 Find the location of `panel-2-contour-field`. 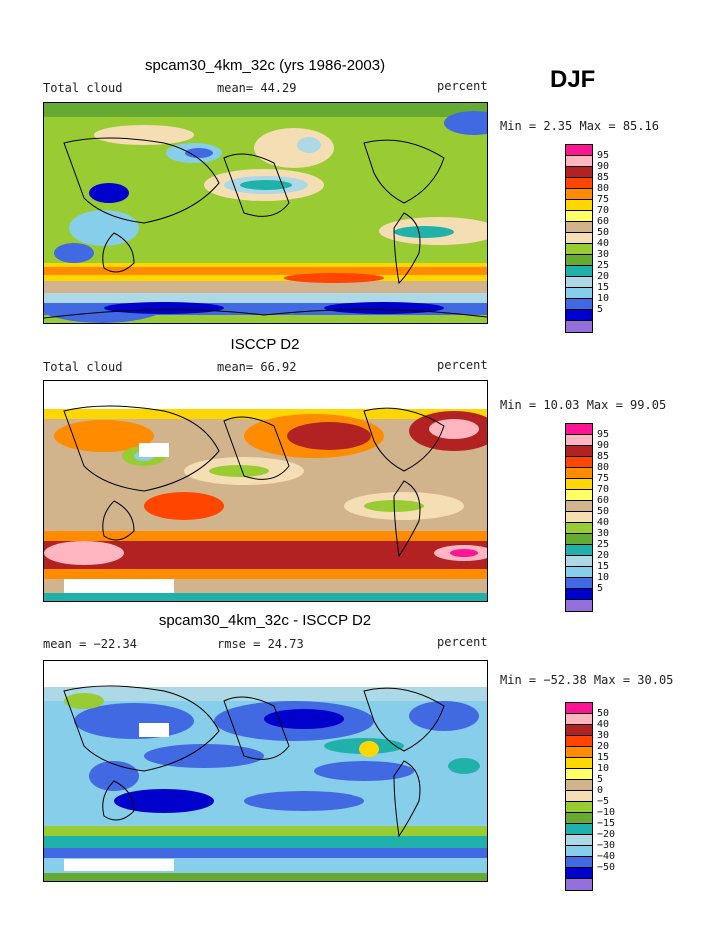

panel-2-contour-field is located at coordinates (265, 491).